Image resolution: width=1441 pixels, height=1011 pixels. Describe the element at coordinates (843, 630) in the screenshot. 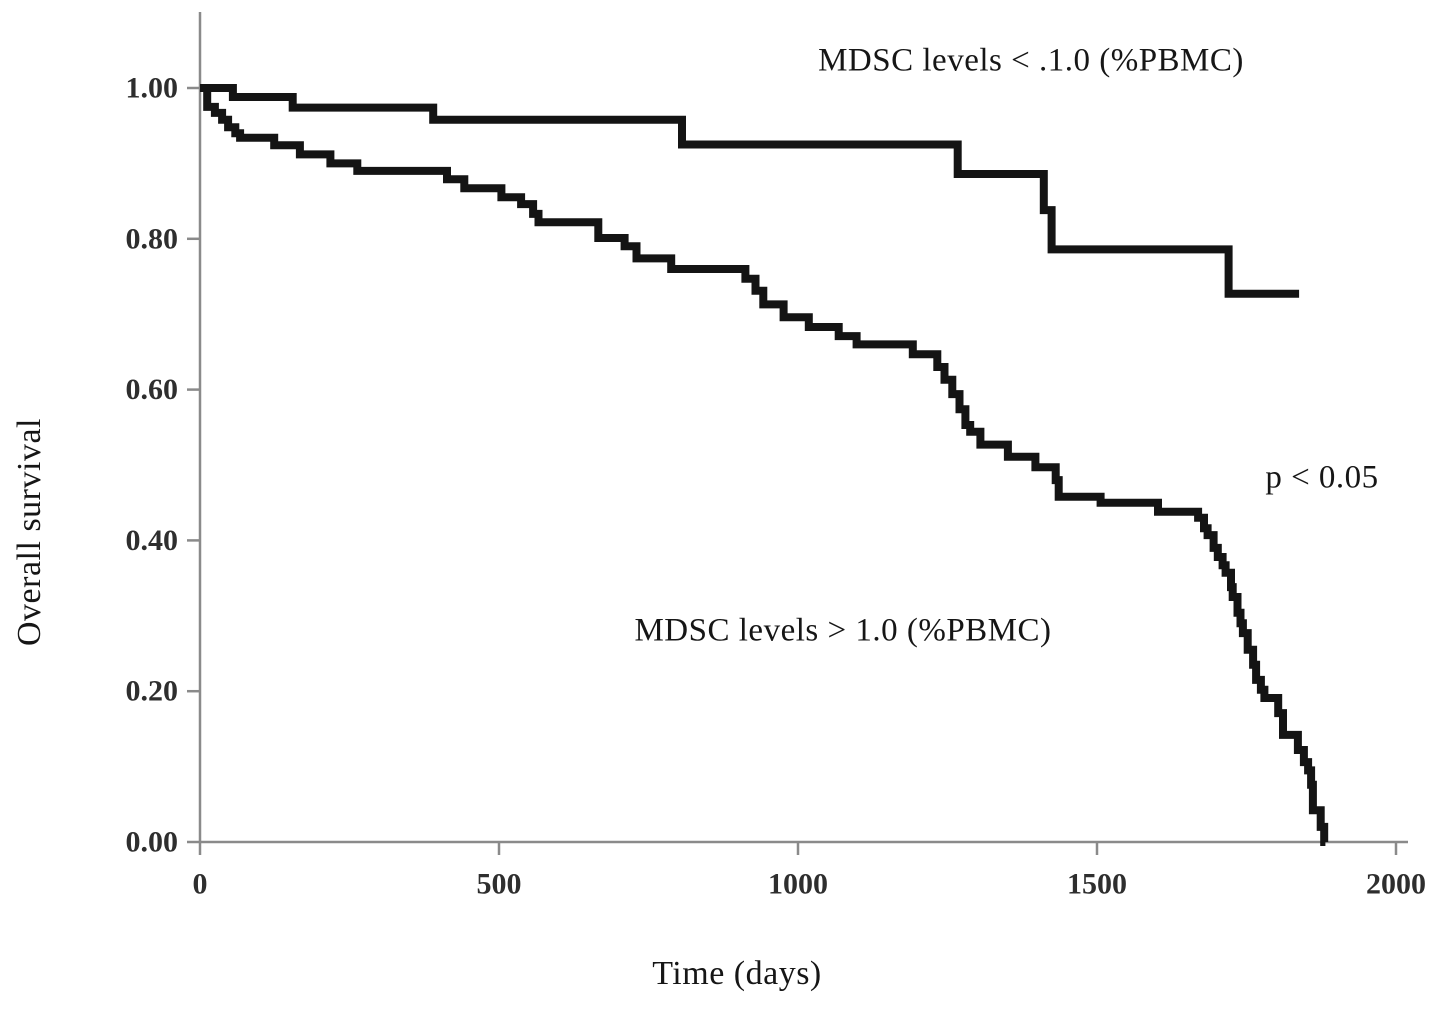

I see `series-label-high-mdsc: MDSC levels > 1.0 (%PBMC)` at that location.